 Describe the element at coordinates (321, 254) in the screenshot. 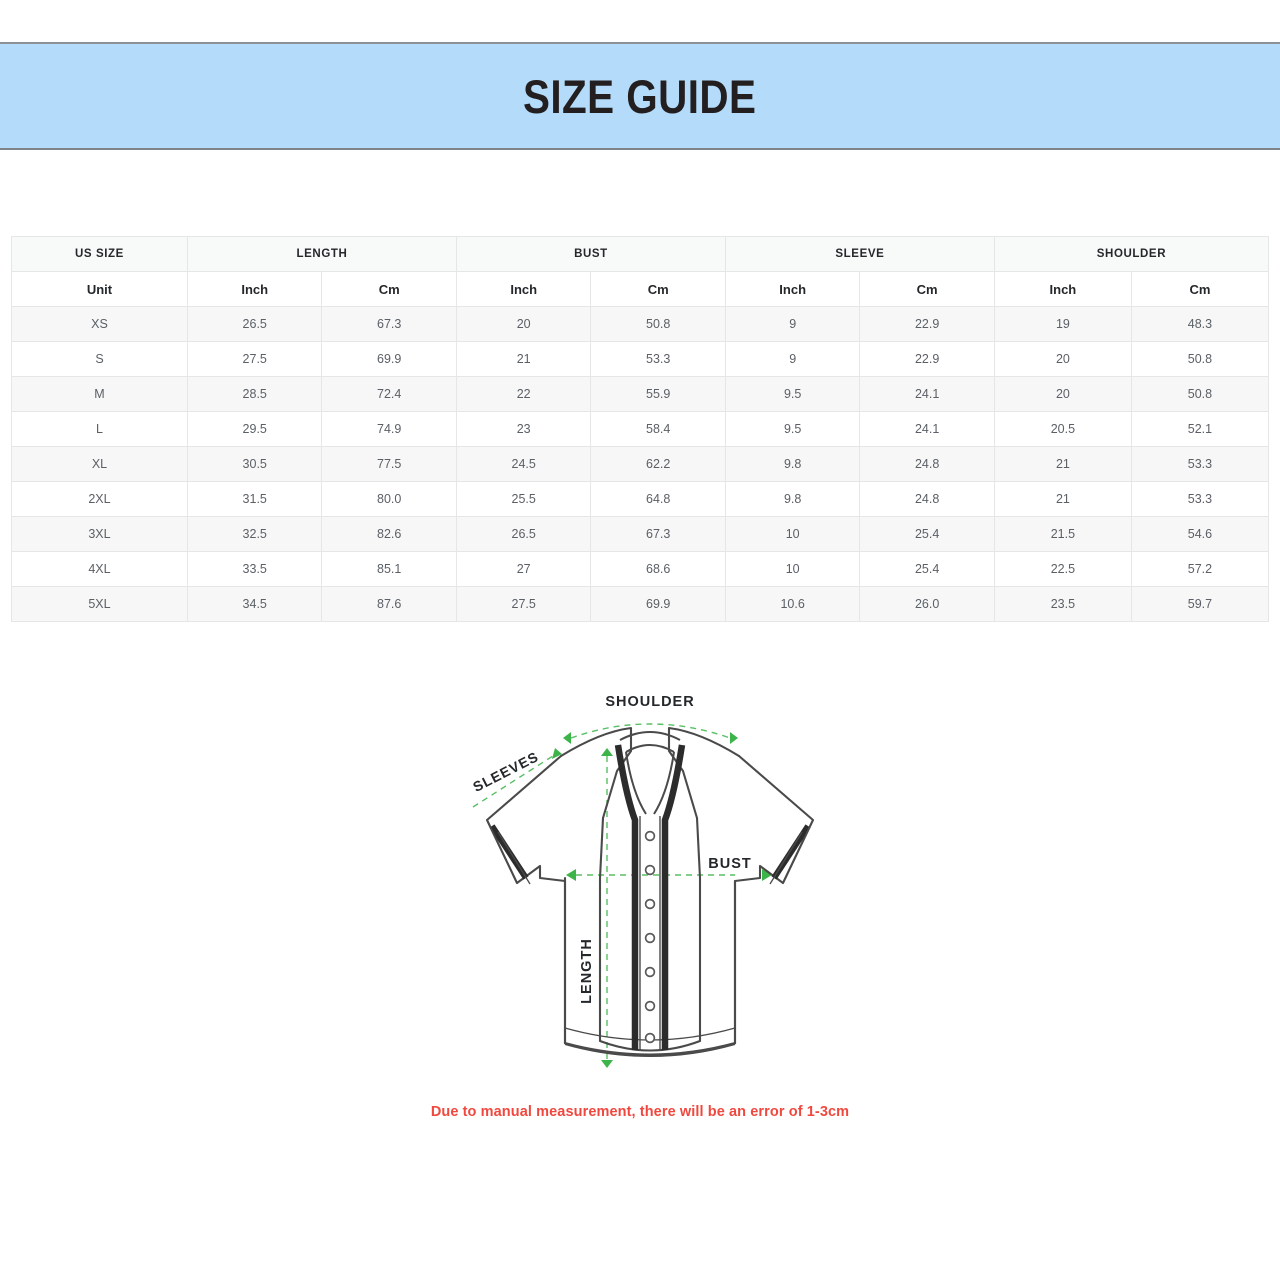

I see `group-header-length: LENGTH` at that location.